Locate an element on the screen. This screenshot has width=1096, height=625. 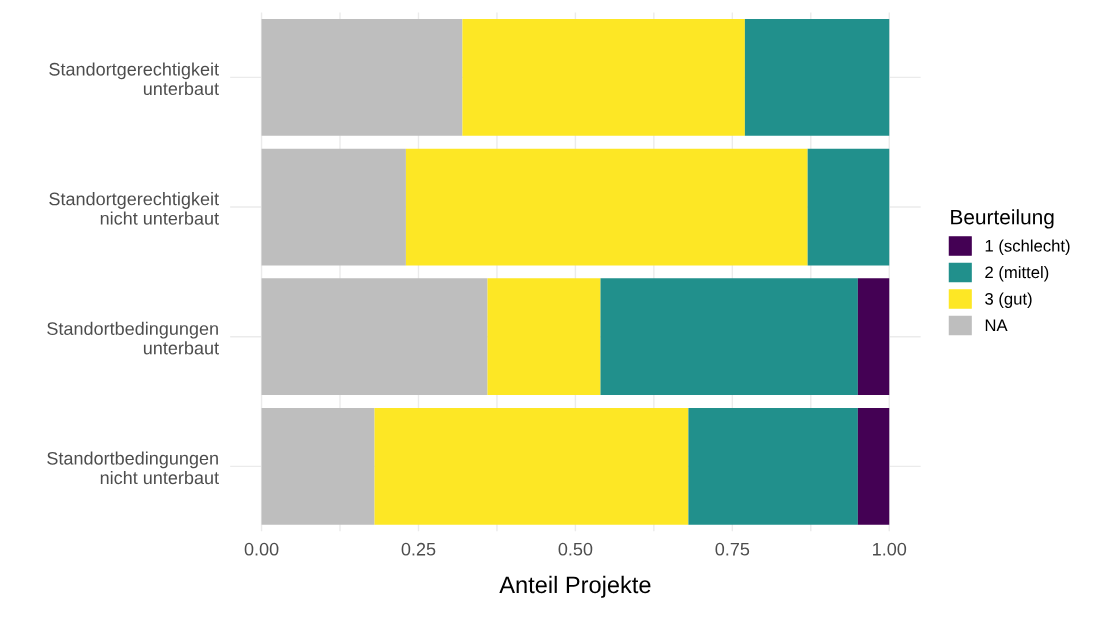
legend-title: Beurteilung is located at coordinates (1002, 219).